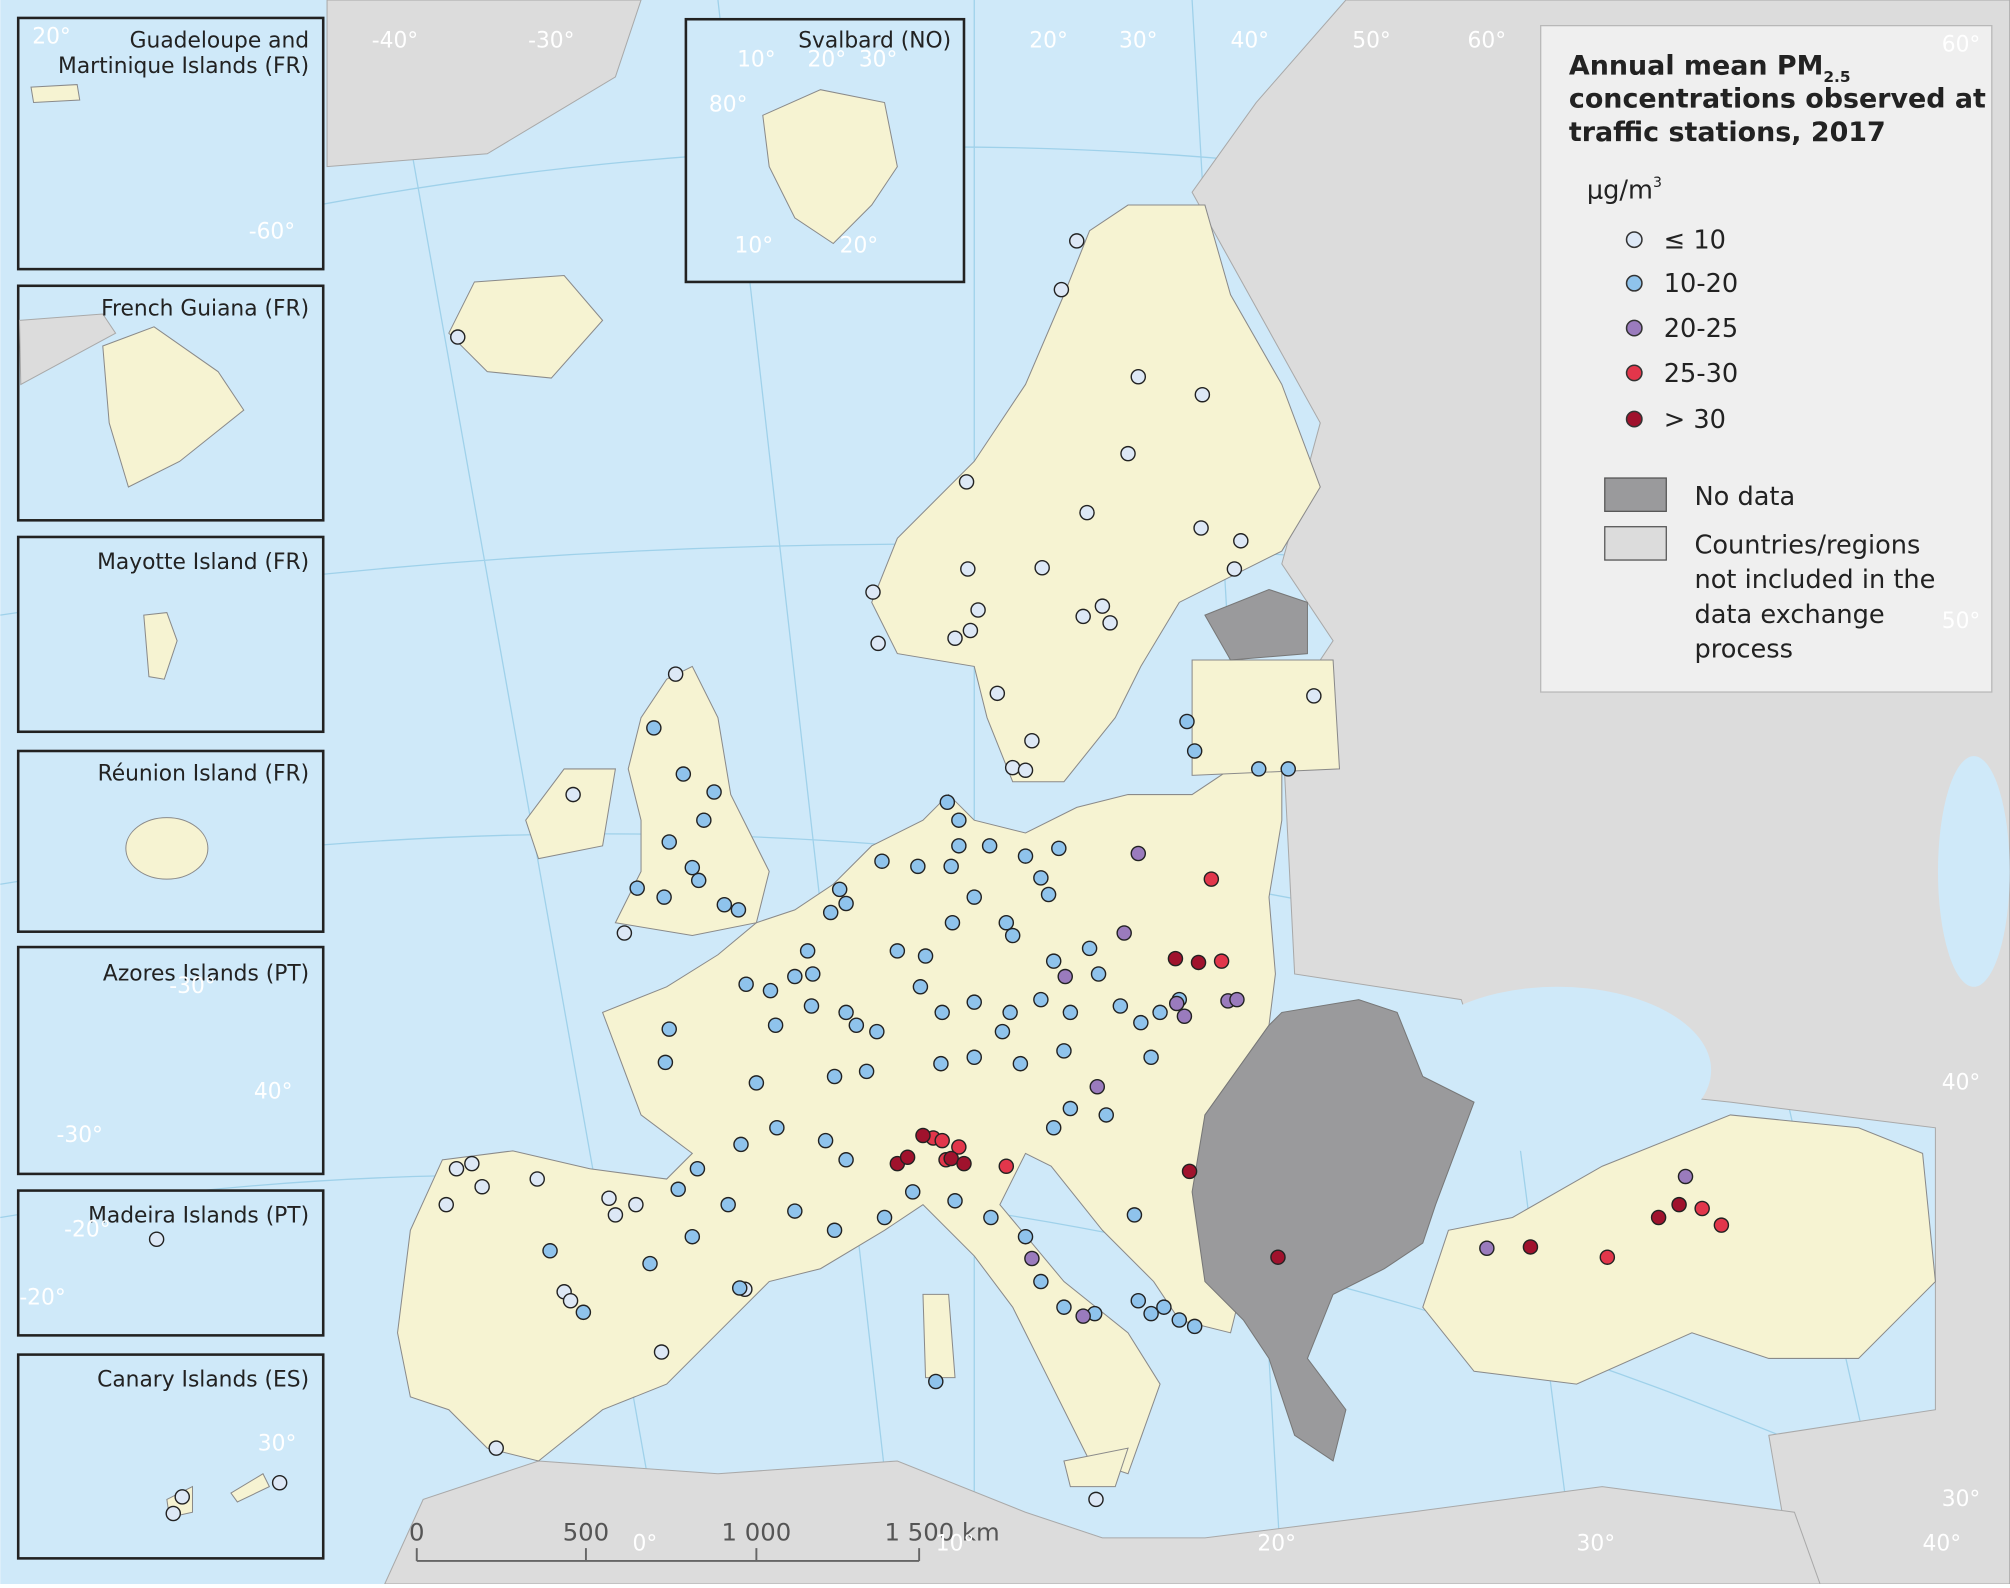 The image size is (2010, 1588). Describe the element at coordinates (1620, 191) in the screenshot. I see `unit-text: μg/m` at that location.